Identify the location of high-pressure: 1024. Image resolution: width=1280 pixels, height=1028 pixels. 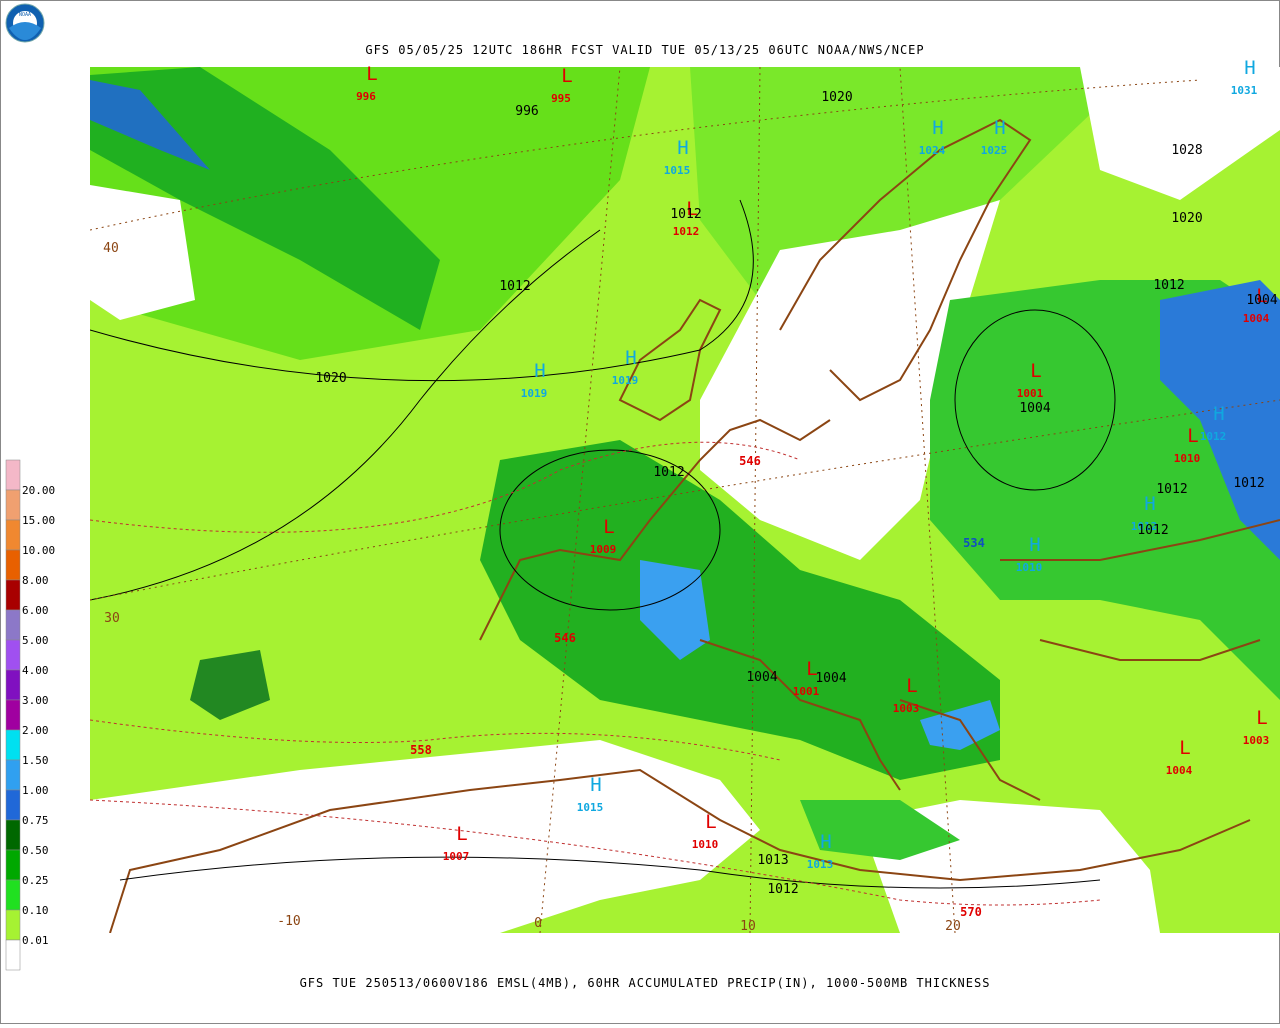
(932, 150).